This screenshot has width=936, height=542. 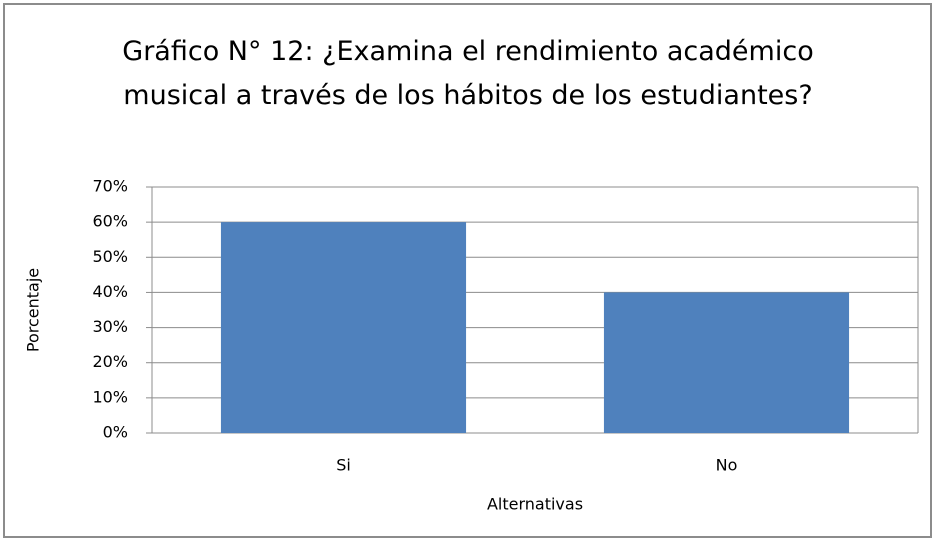 What do you see at coordinates (110, 291) in the screenshot?
I see `y-tick-label: 40%` at bounding box center [110, 291].